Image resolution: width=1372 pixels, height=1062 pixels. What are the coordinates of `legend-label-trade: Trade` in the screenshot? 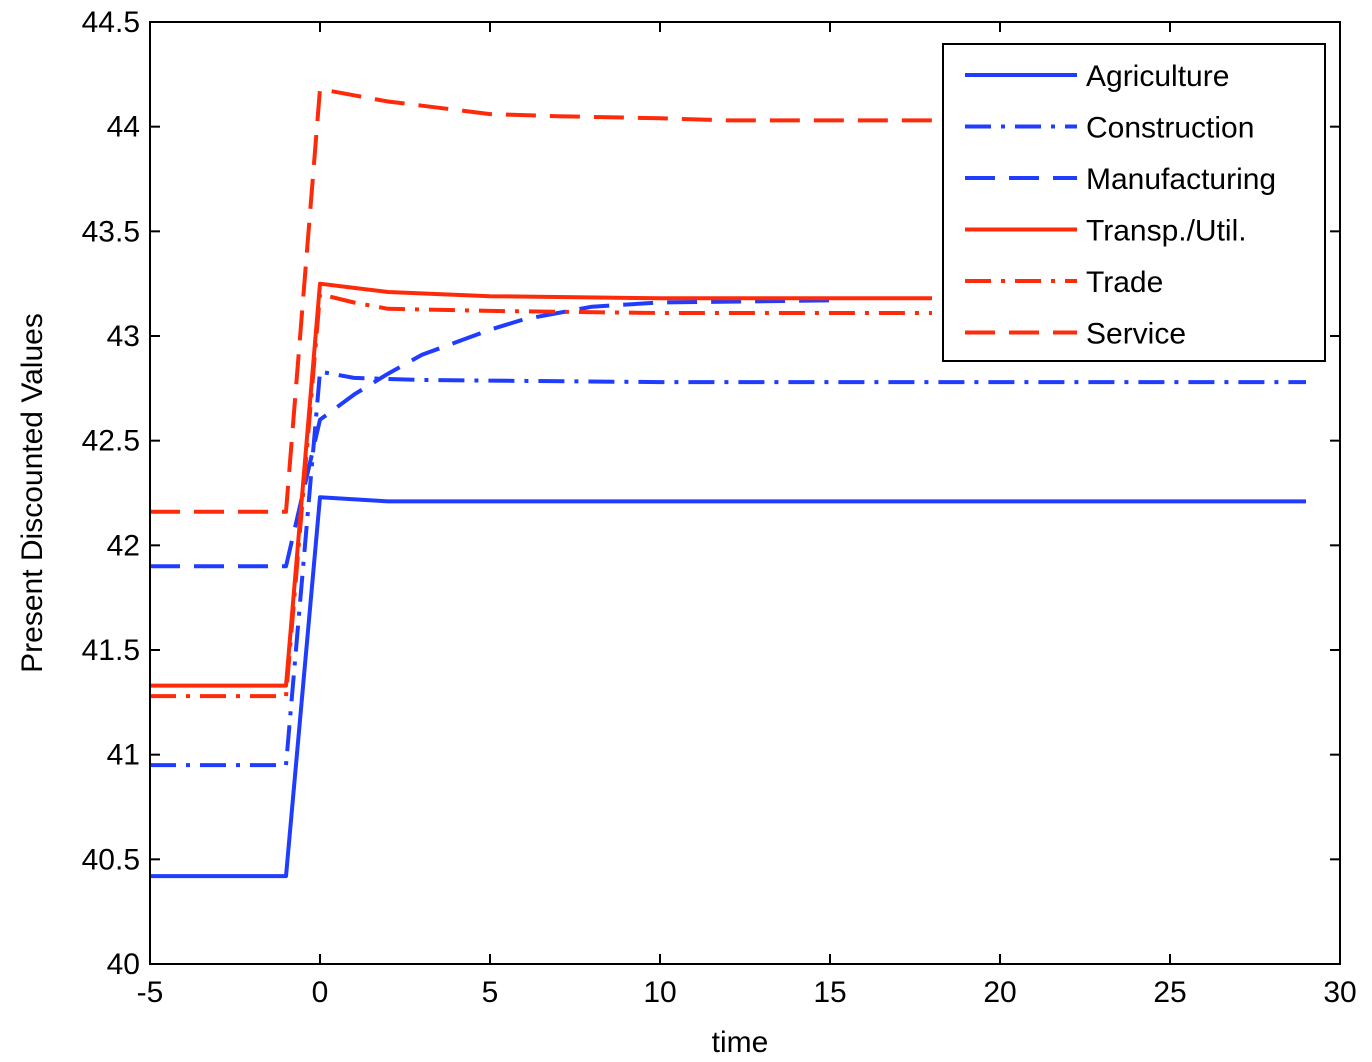 It's located at (1124, 282).